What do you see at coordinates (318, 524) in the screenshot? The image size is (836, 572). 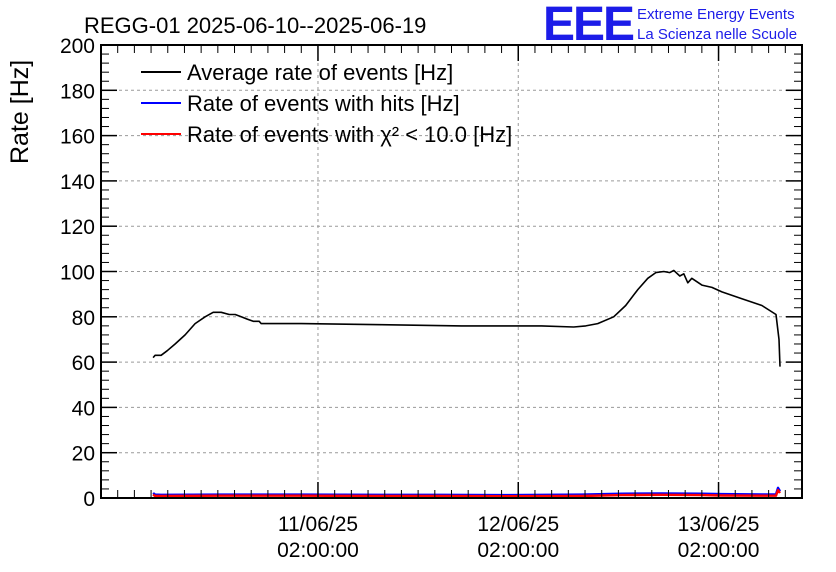 I see `x-tick-label-date: 11/06/25` at bounding box center [318, 524].